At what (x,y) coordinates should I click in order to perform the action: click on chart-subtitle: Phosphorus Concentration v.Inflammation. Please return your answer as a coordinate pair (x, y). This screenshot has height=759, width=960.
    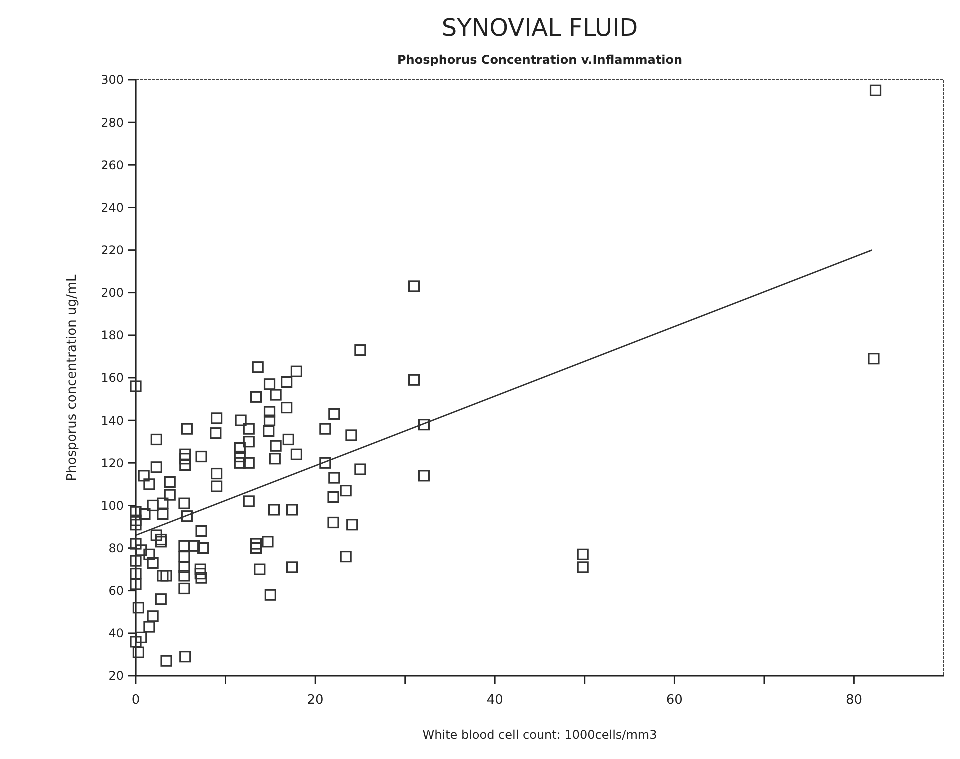
    Looking at the image, I should click on (540, 60).